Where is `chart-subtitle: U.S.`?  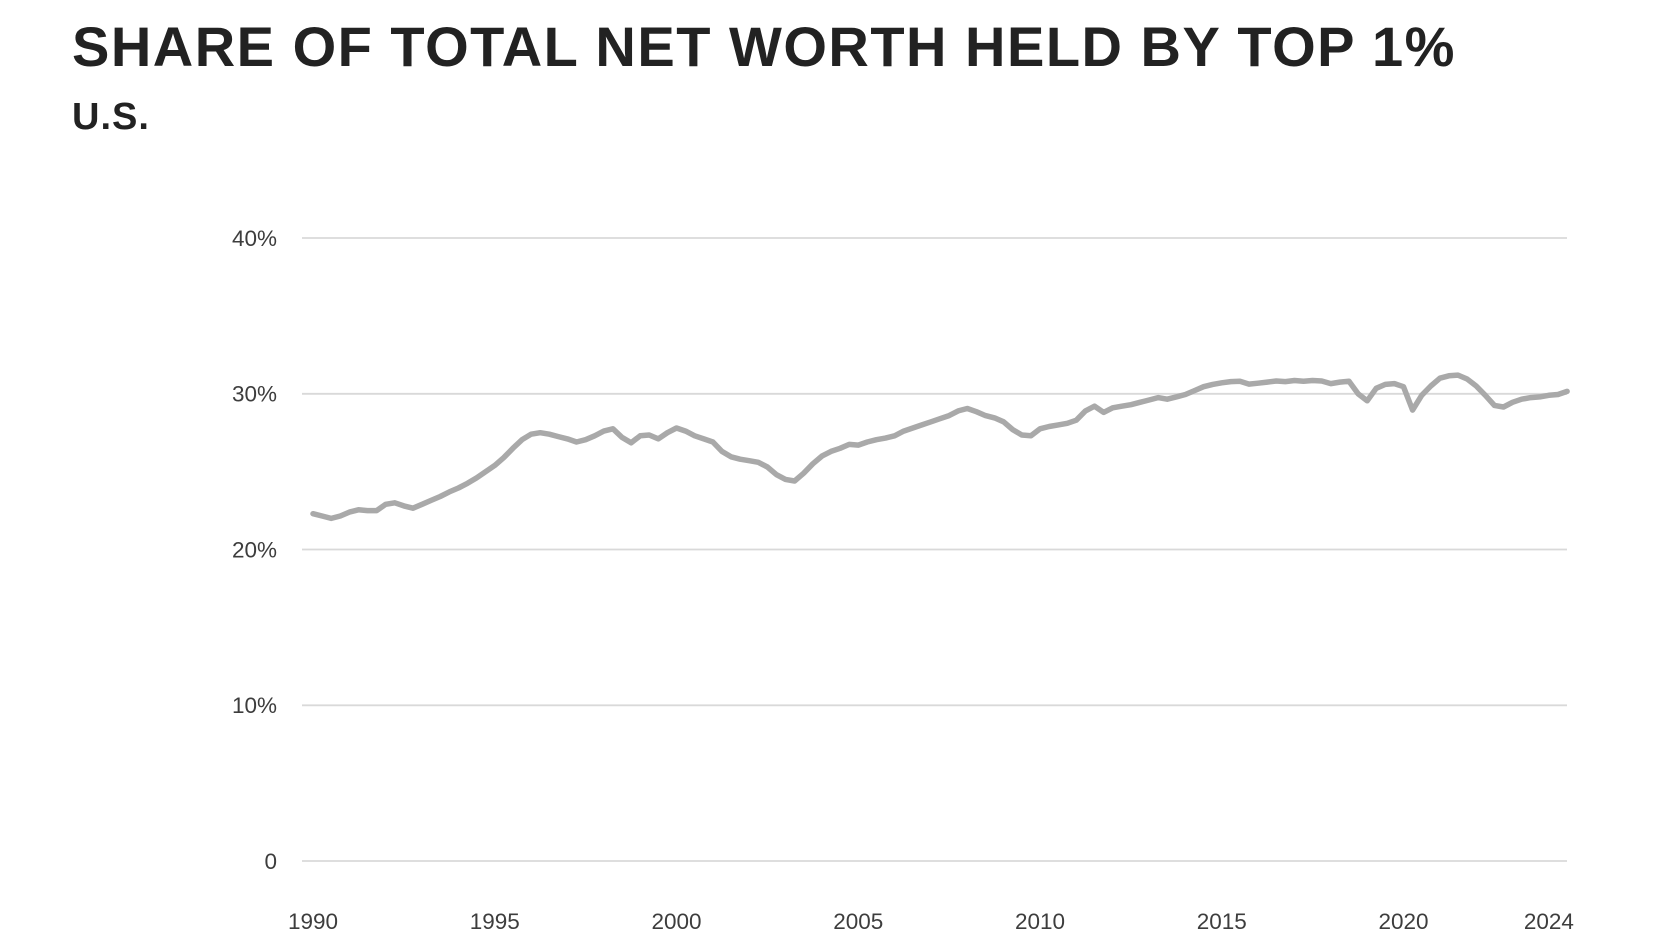 chart-subtitle: U.S. is located at coordinates (111, 117).